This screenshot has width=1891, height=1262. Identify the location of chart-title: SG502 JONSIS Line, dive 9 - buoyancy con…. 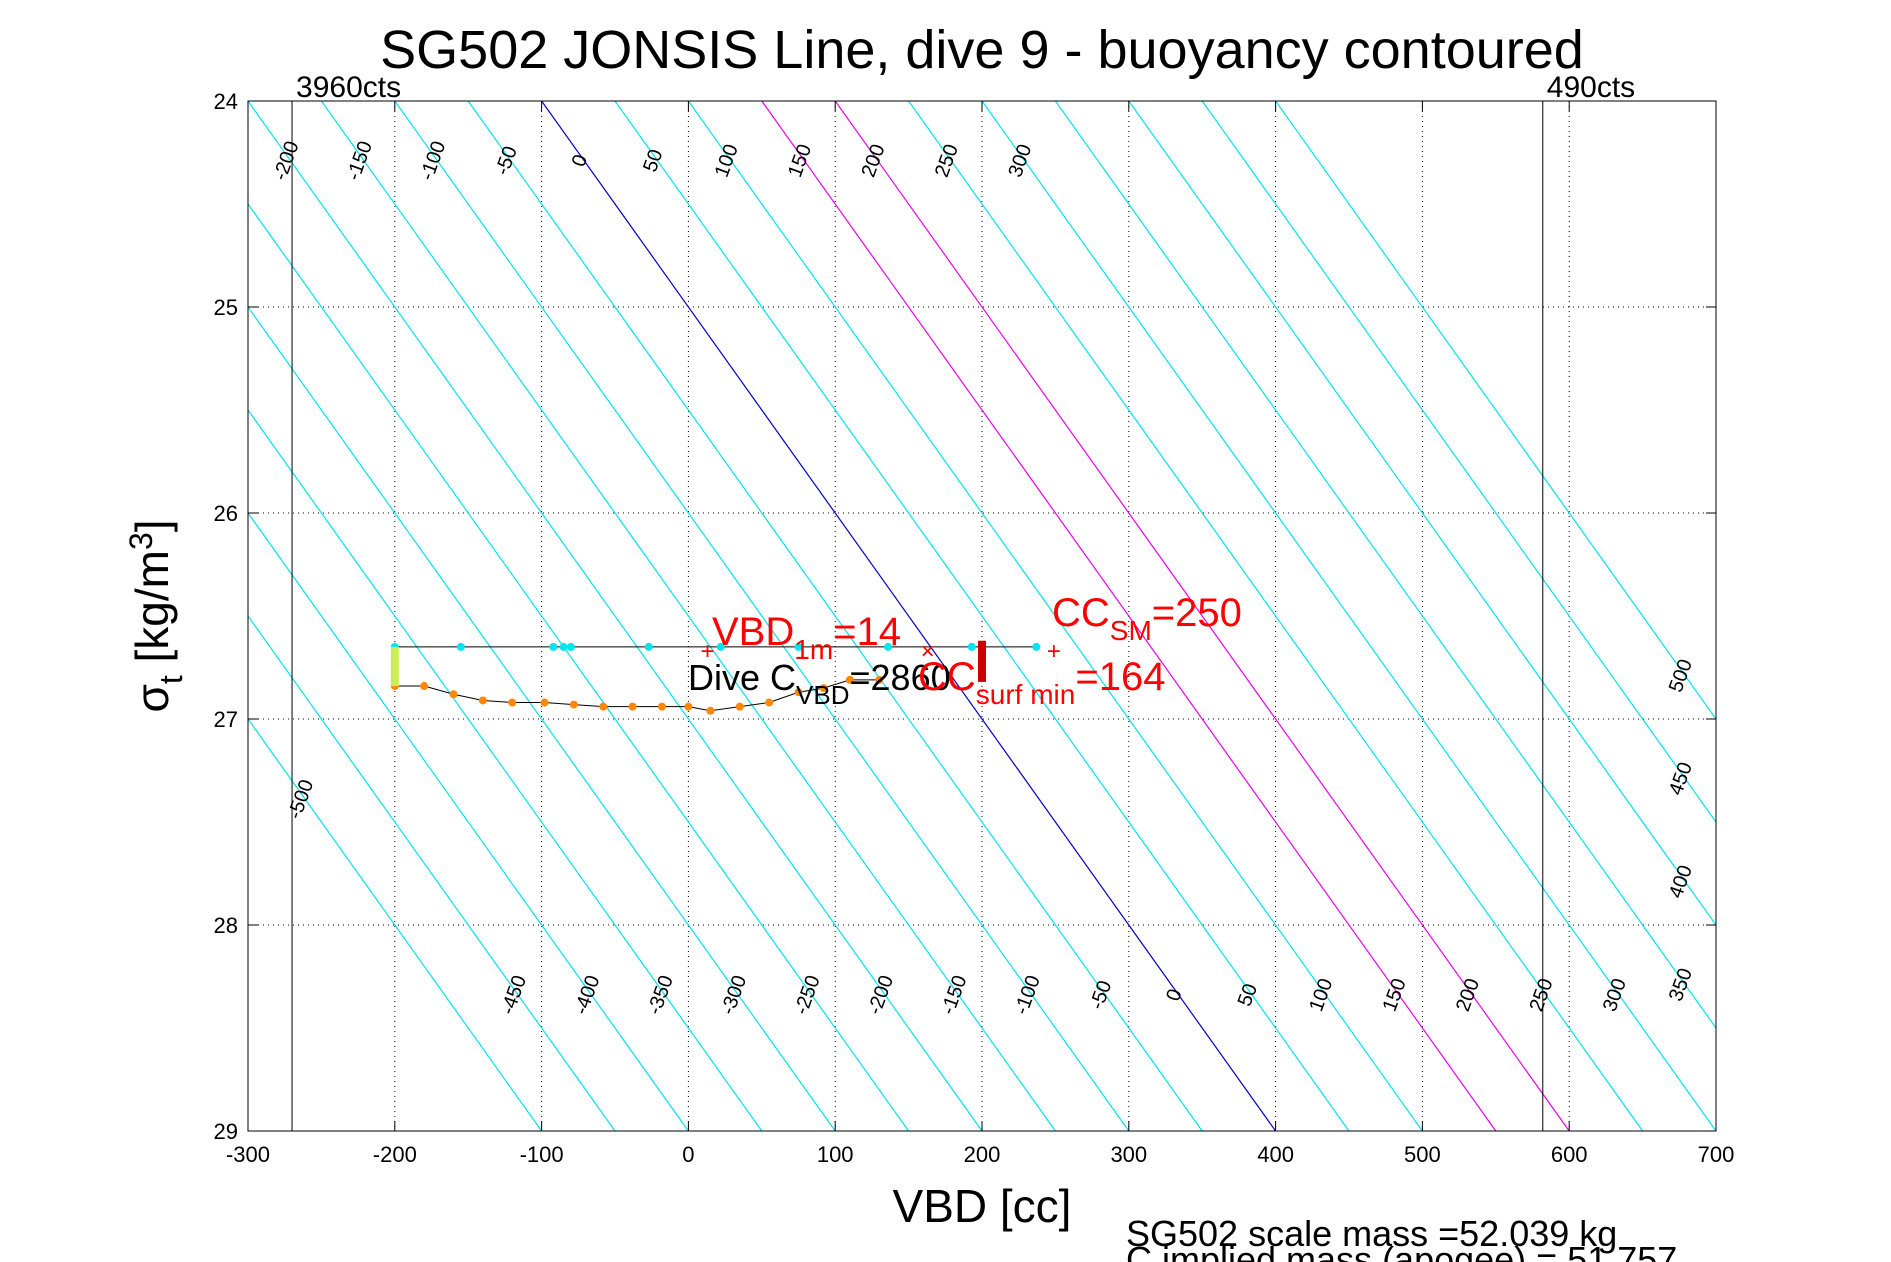
(982, 50).